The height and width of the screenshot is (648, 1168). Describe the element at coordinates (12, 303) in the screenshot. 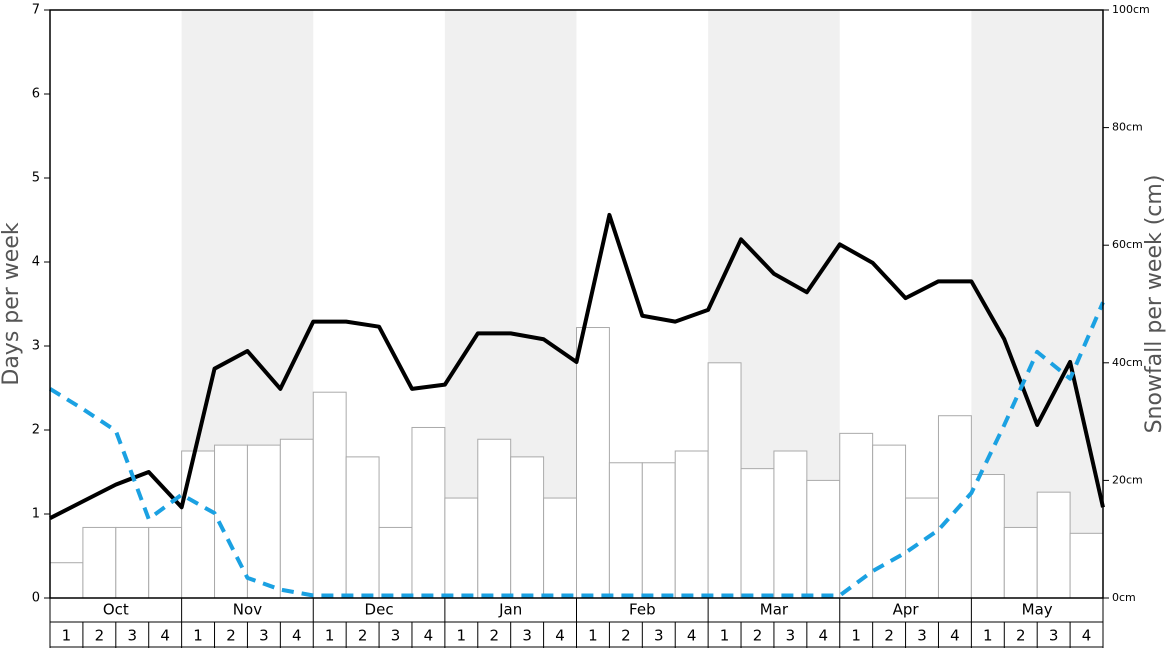

I see `y-axis-title: Days per week` at that location.